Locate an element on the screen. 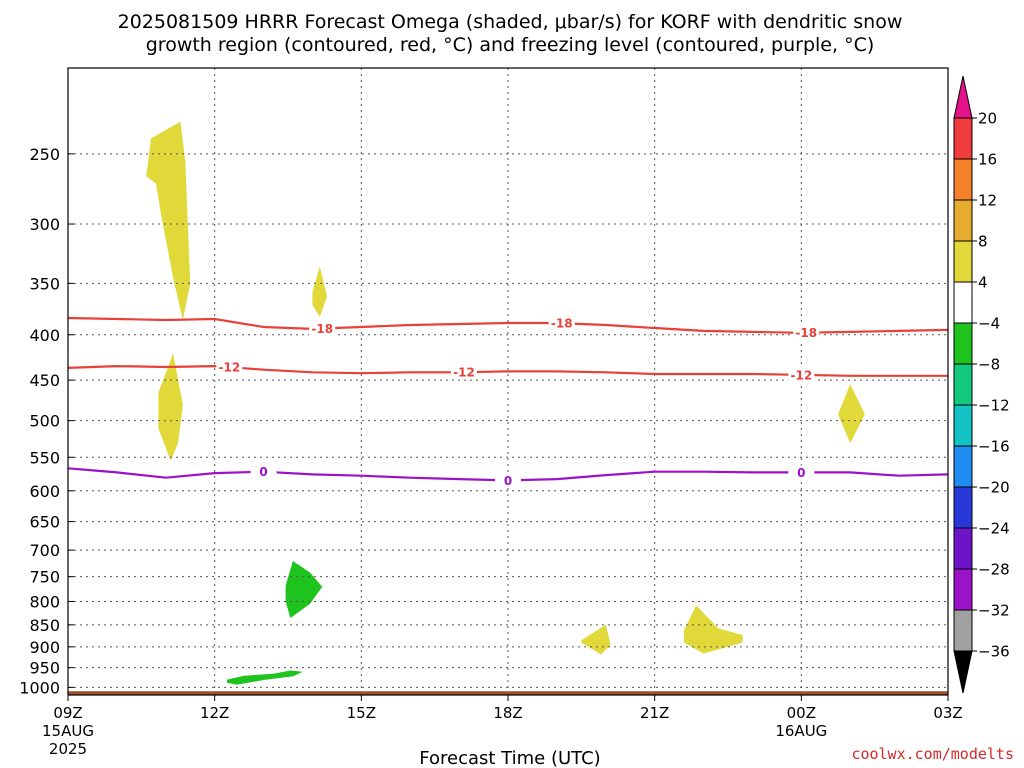 Image resolution: width=1024 pixels, height=768 pixels. colorbar-label-5: −4 is located at coordinates (989, 324).